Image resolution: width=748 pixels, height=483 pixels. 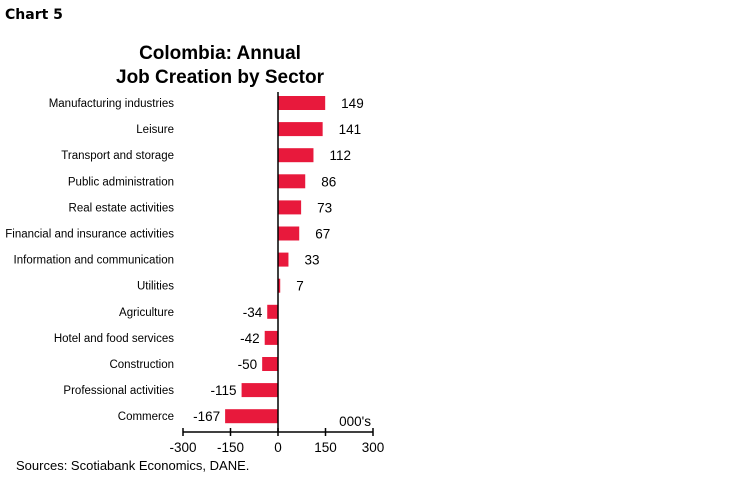 I want to click on category-label: Financial and insurance activities, so click(x=89, y=235).